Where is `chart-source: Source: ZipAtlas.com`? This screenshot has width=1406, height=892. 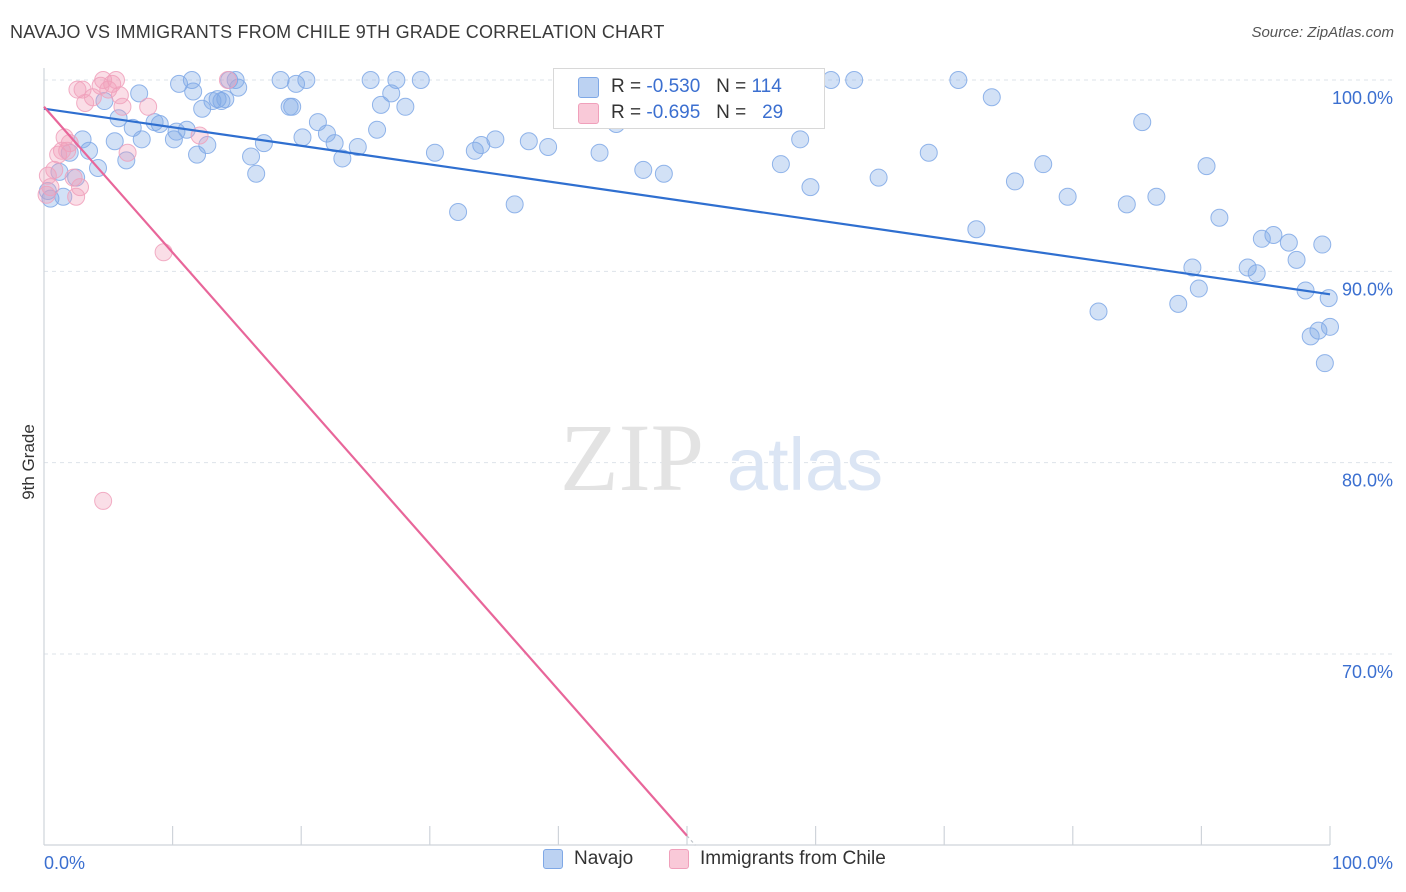 chart-source: Source: ZipAtlas.com is located at coordinates (1322, 32).